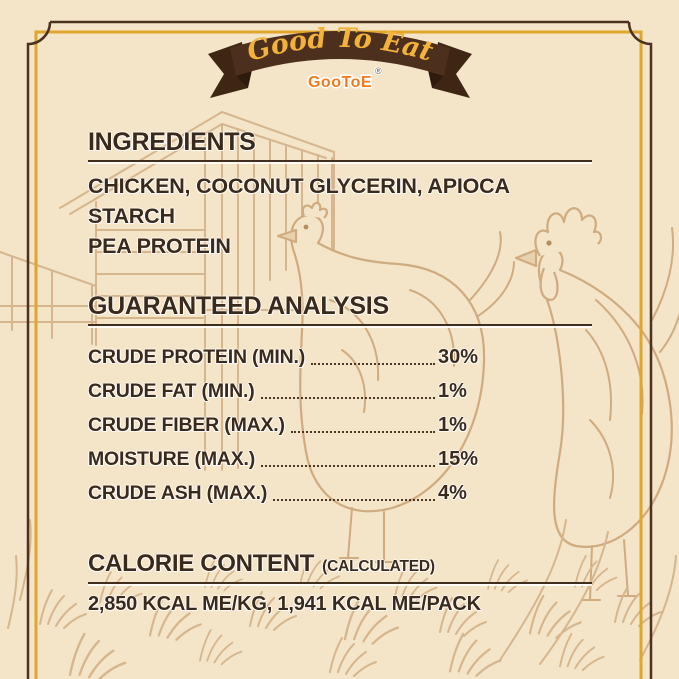 Image resolution: width=679 pixels, height=679 pixels. Describe the element at coordinates (340, 161) in the screenshot. I see `ingredients-divider` at that location.